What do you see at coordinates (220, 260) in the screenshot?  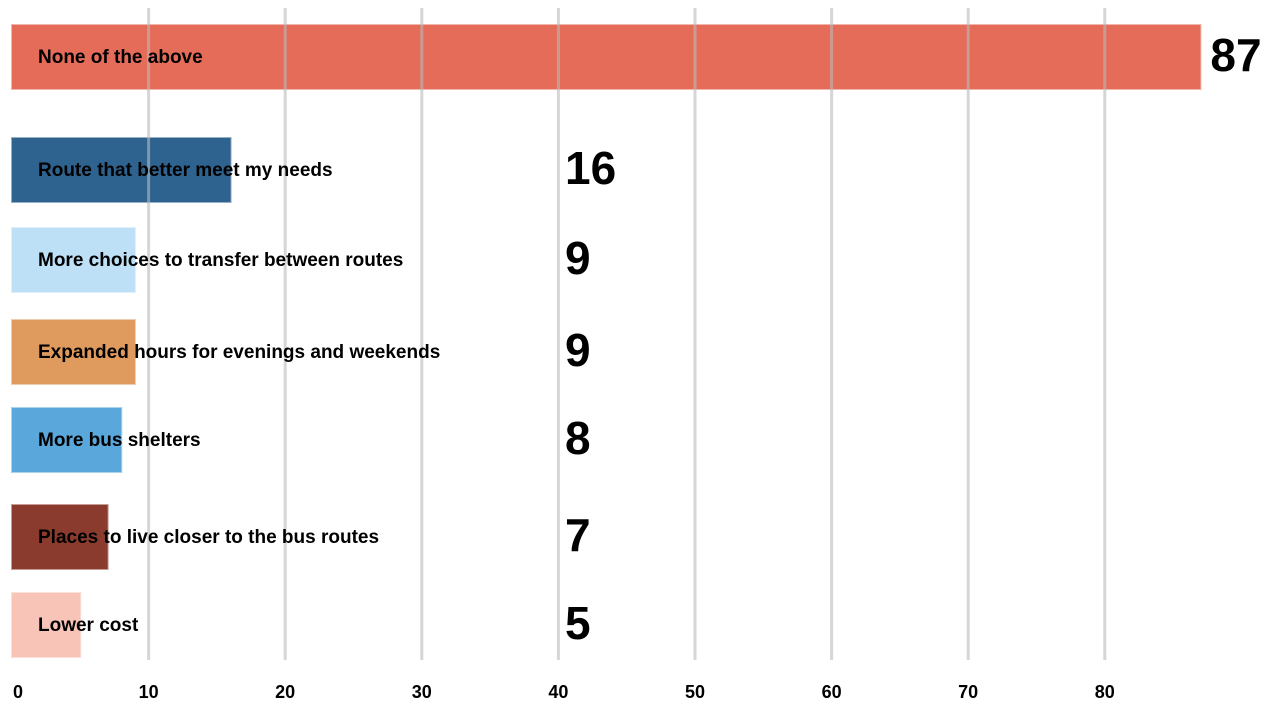 I see `category-label: More choices to transfer between routes` at bounding box center [220, 260].